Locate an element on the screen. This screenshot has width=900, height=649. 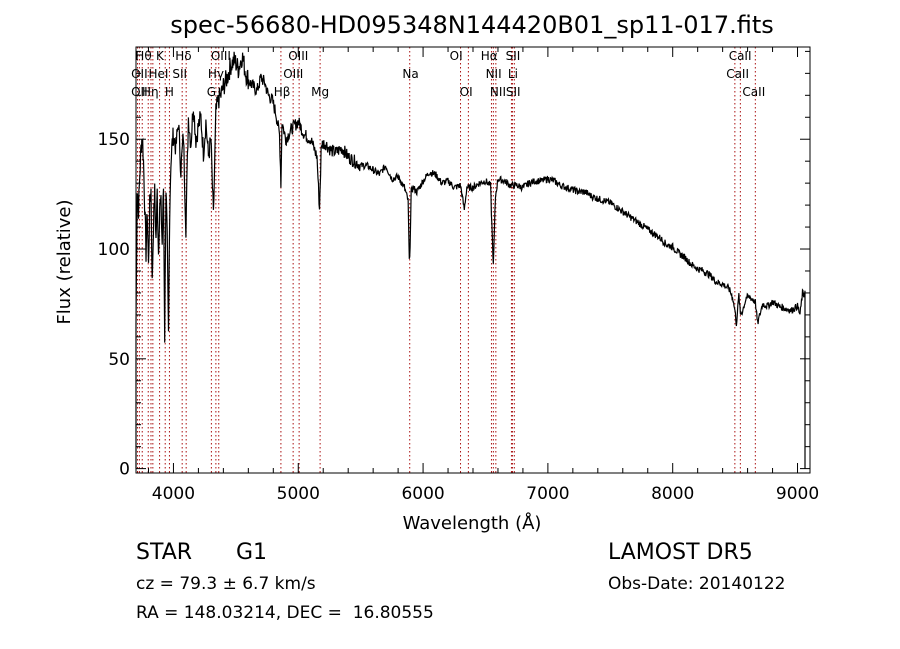
line-label: Li is located at coordinates (513, 74).